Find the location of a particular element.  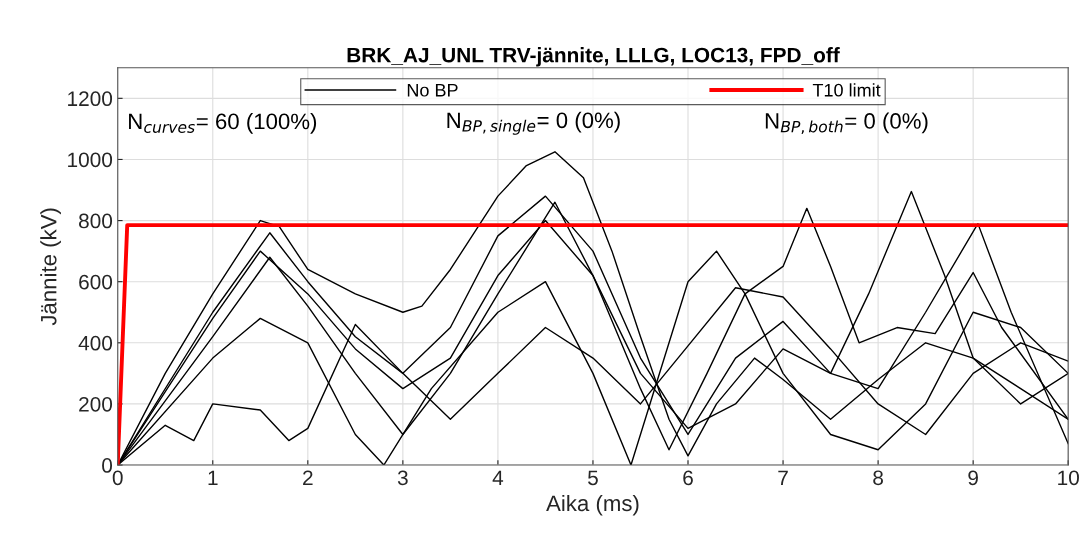

annotation: N$_{curves}$= 60 (100%) is located at coordinates (223, 123).